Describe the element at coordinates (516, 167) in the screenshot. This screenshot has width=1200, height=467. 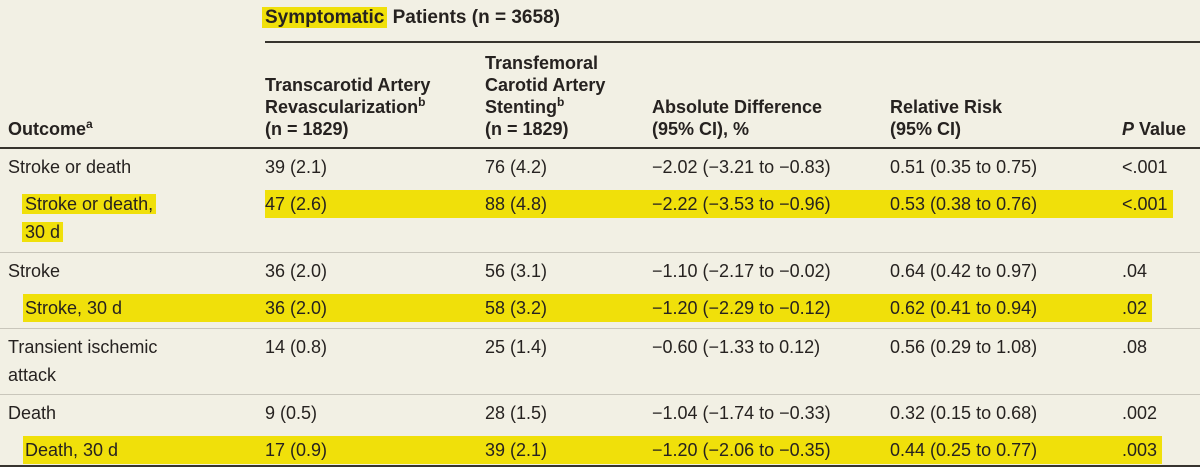
I see `tfcas-cell: 76 (4.2)` at that location.